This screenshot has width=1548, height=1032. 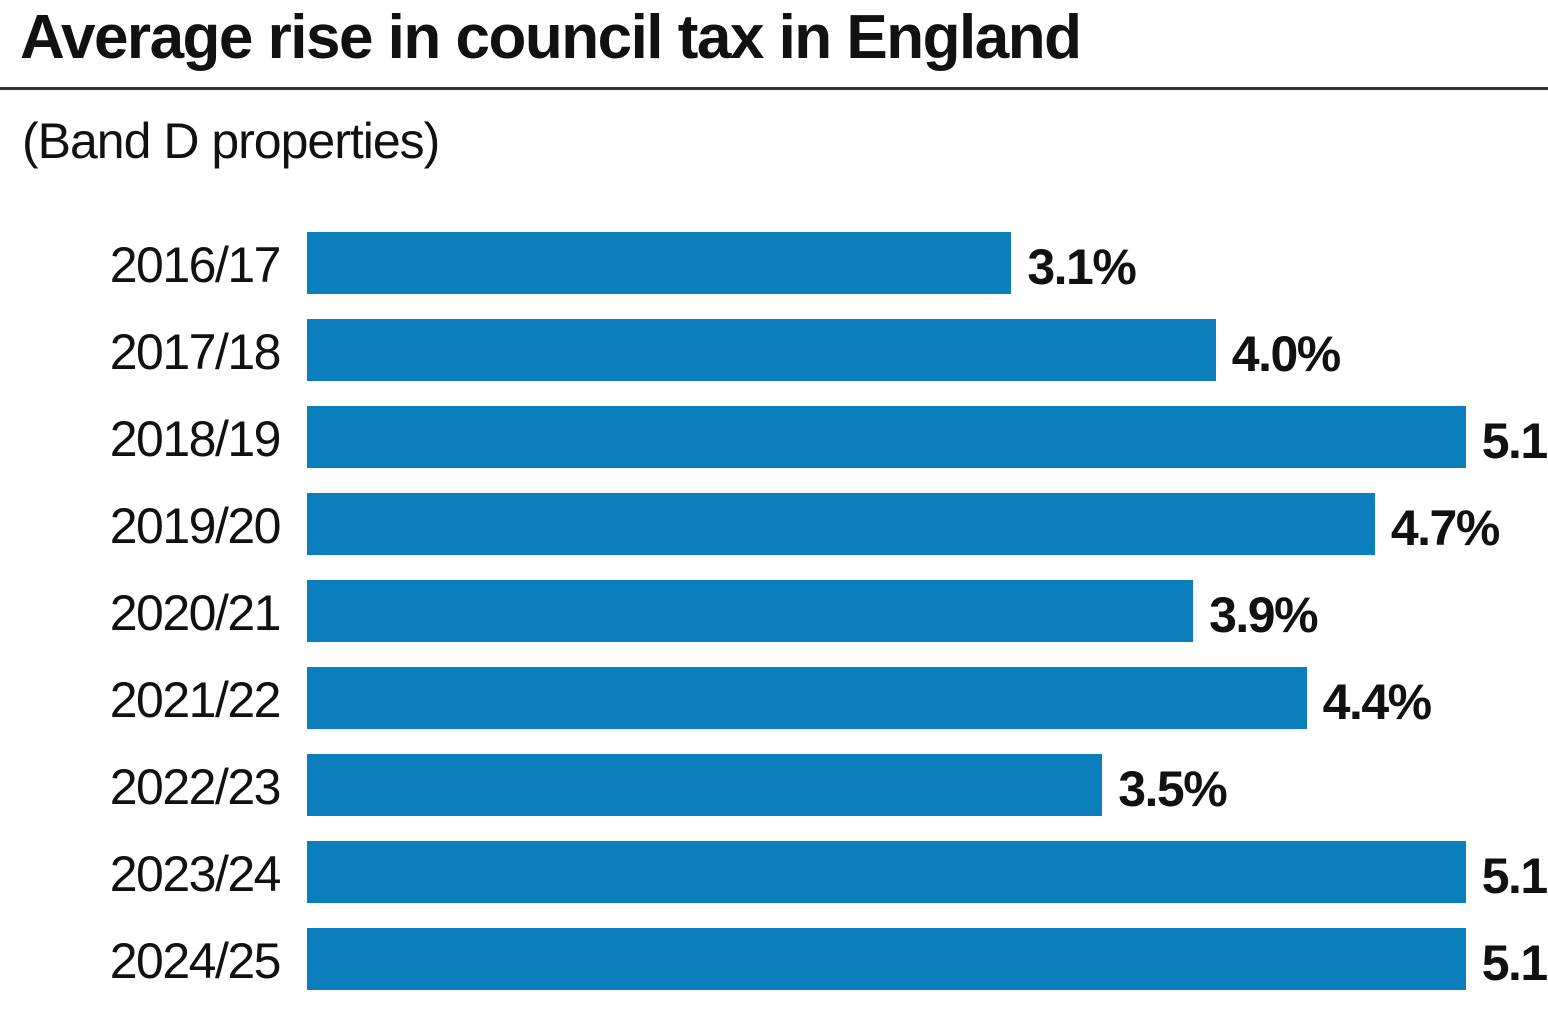 What do you see at coordinates (195, 700) in the screenshot?
I see `category-label: 2021/22` at bounding box center [195, 700].